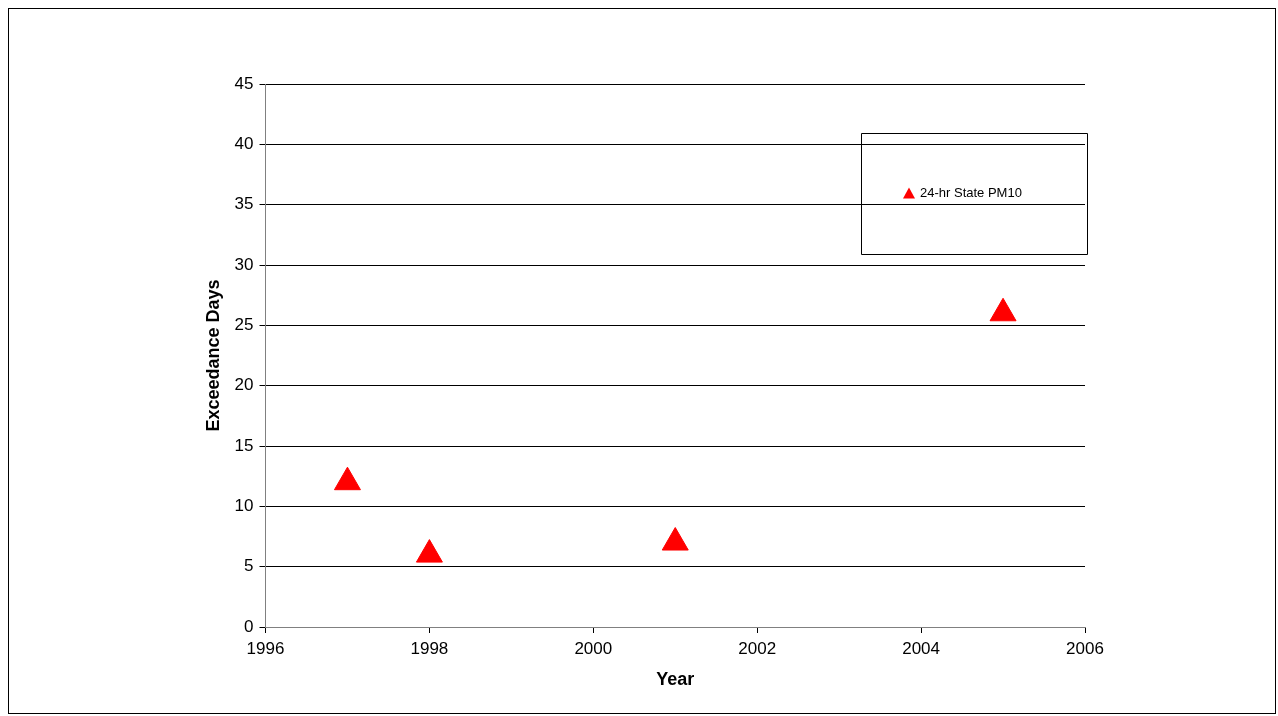  Describe the element at coordinates (244, 144) in the screenshot. I see `y-tick-label: 40` at that location.